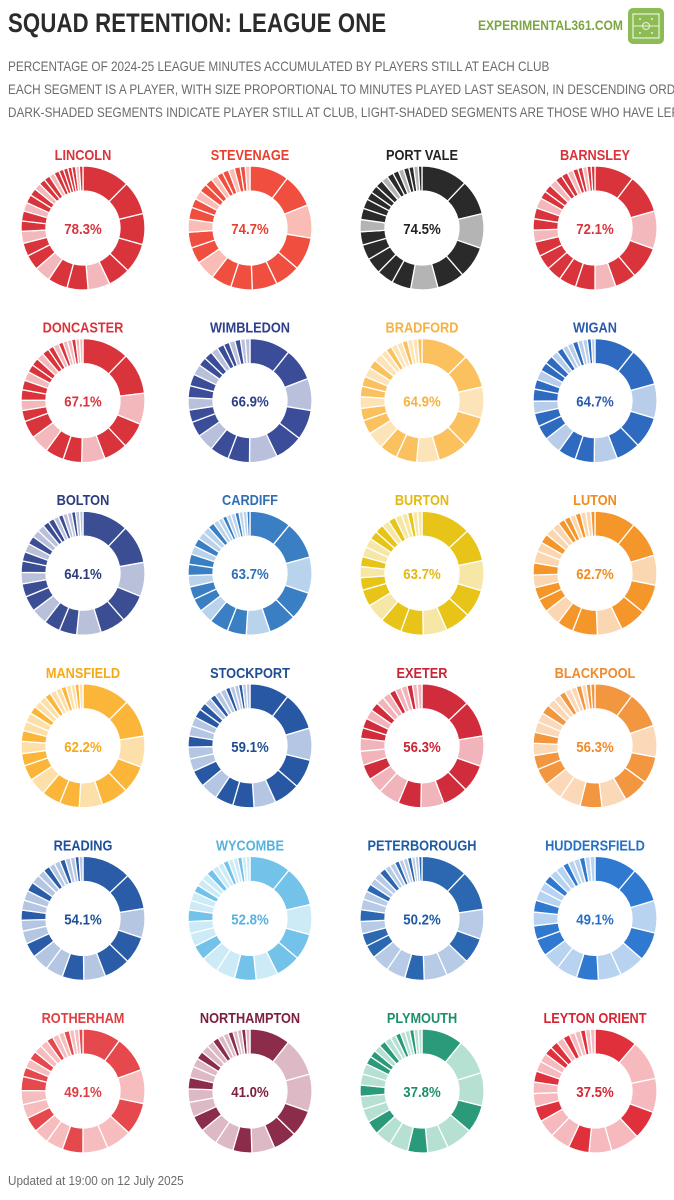 This screenshot has height=1200, width=674. What do you see at coordinates (595, 218) in the screenshot?
I see `club-donut-barnsley: BARNSLEY 72.1%` at bounding box center [595, 218].